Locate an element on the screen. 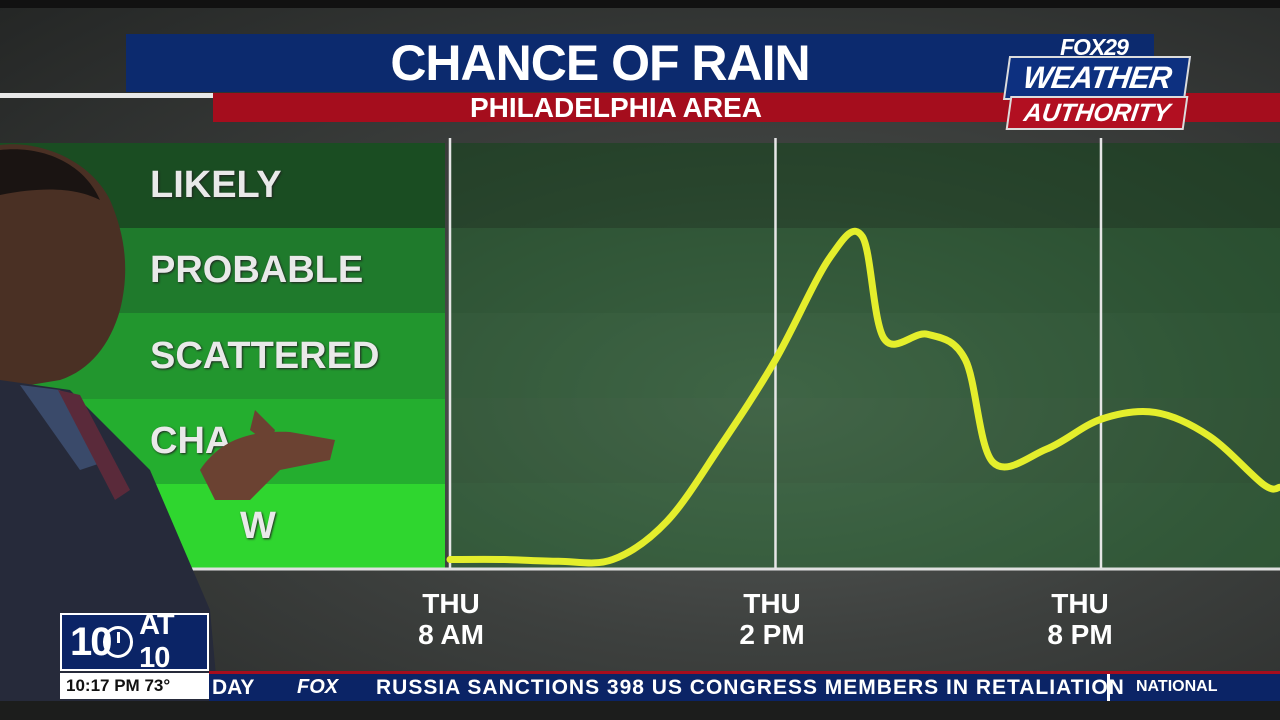 This screenshot has height=720, width=1280. header-rule is located at coordinates (106, 95).